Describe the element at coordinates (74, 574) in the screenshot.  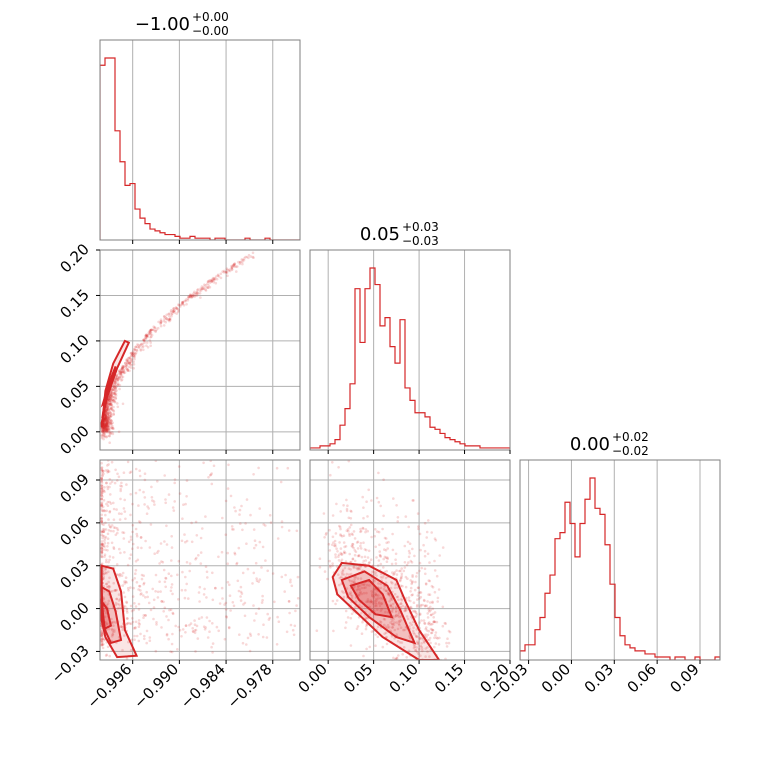
I see `y-tick-label: 0.03` at that location.